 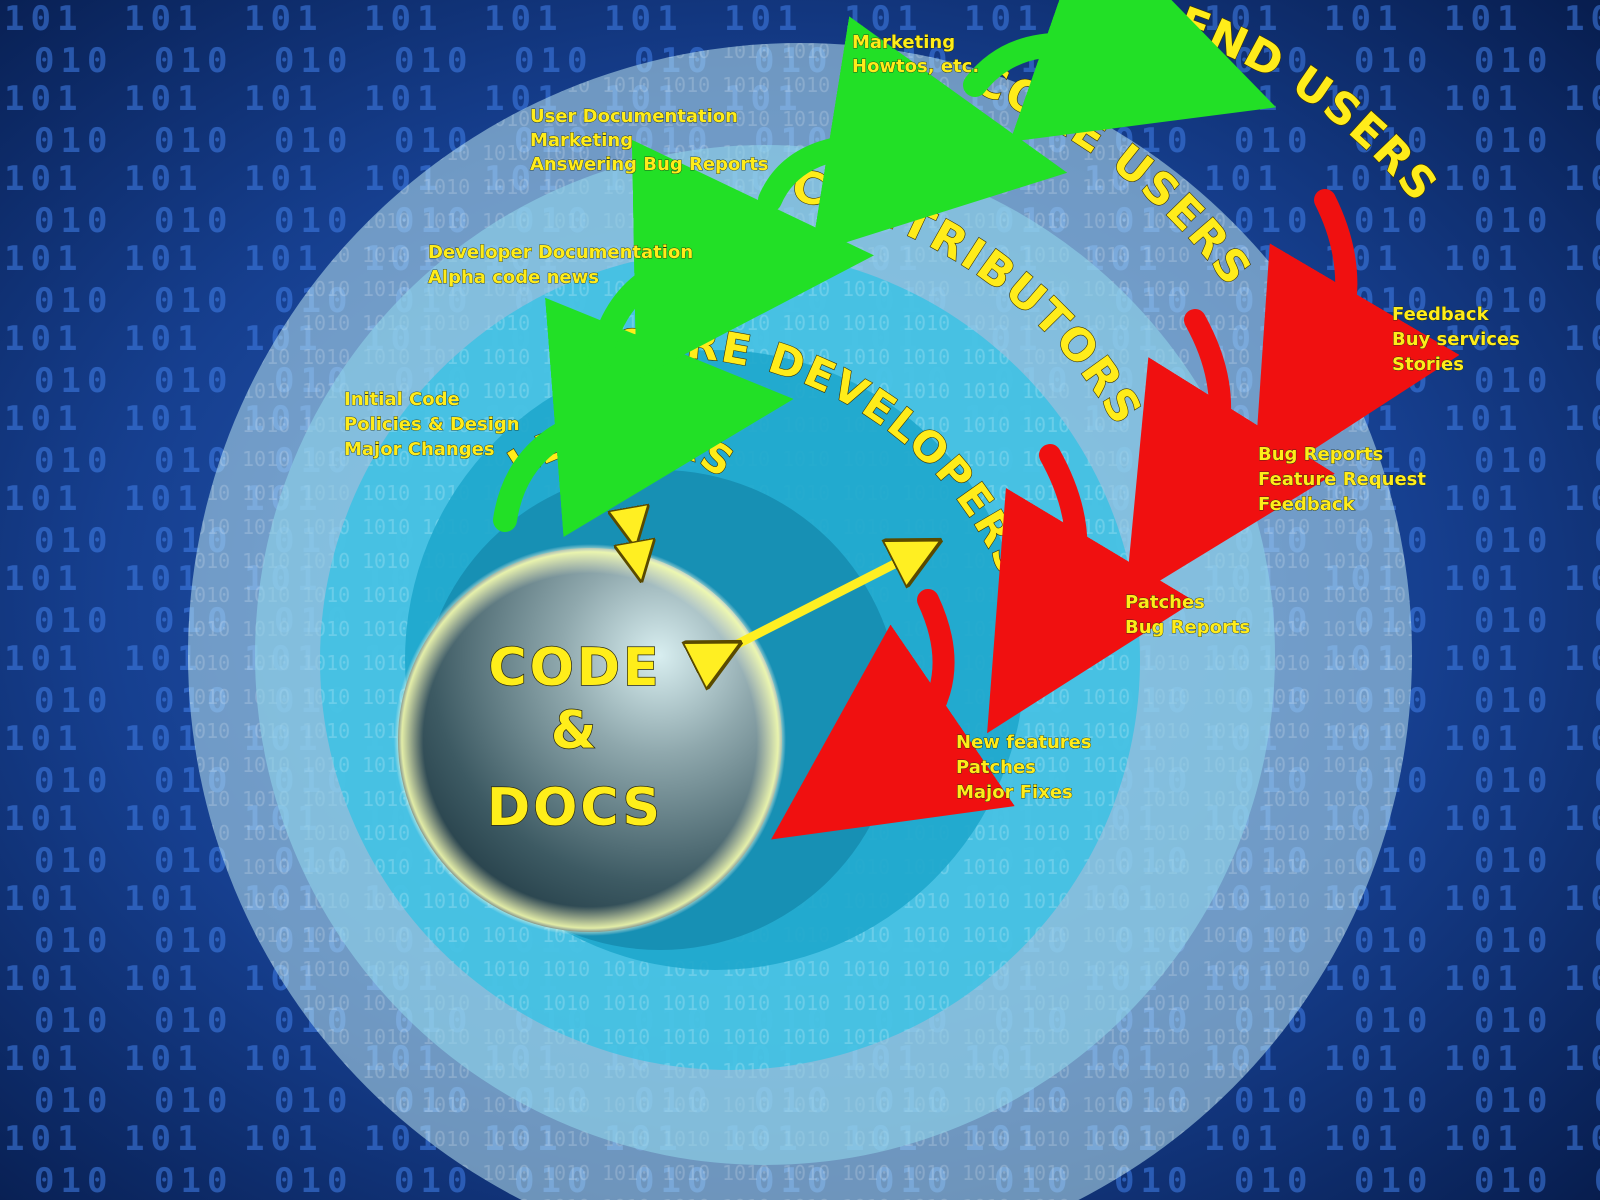 I want to click on core-line-code: CODE, so click(x=574, y=668).